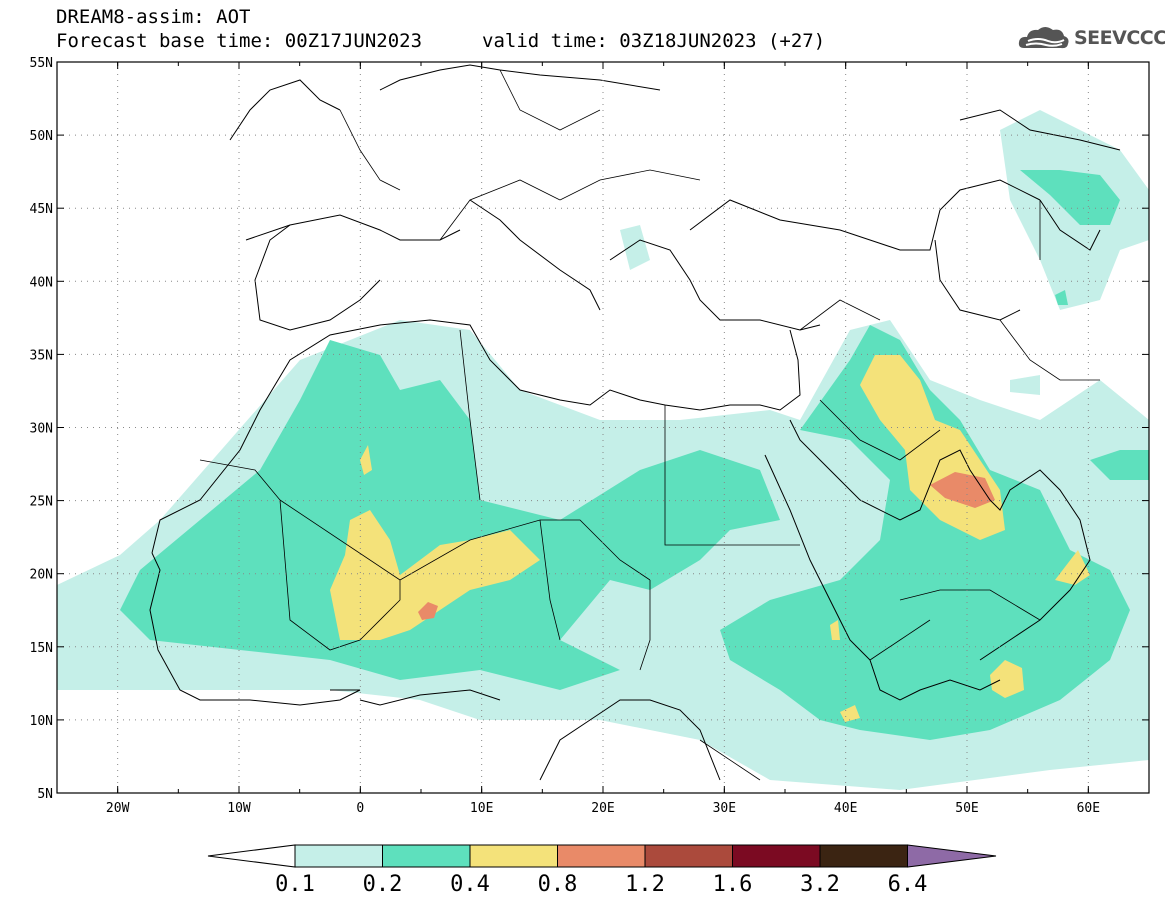 The height and width of the screenshot is (905, 1165). I want to click on lat-tick-label: 10N, so click(41, 721).